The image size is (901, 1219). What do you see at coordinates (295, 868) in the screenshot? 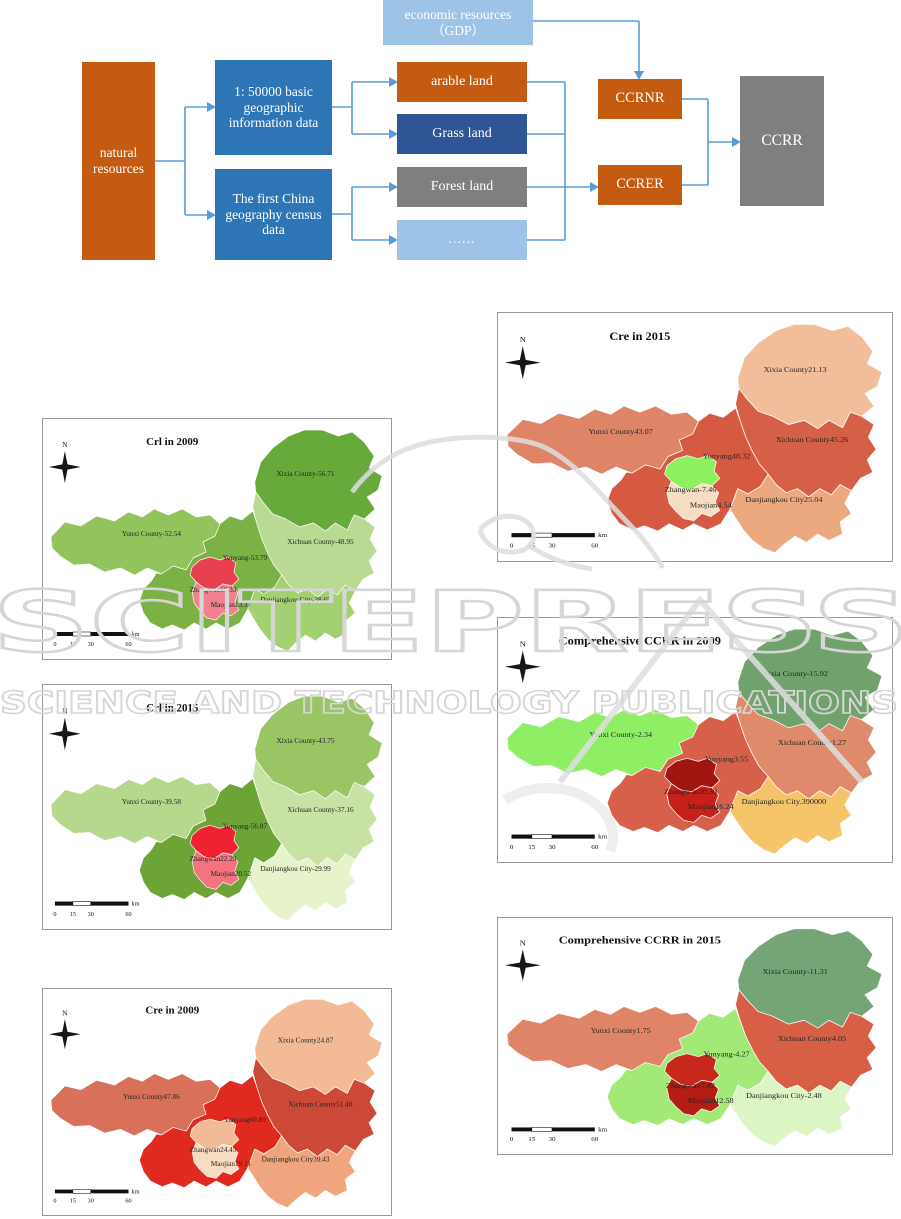
I see `region-label-danjiangkou: Danjiangkou City-29.99` at bounding box center [295, 868].